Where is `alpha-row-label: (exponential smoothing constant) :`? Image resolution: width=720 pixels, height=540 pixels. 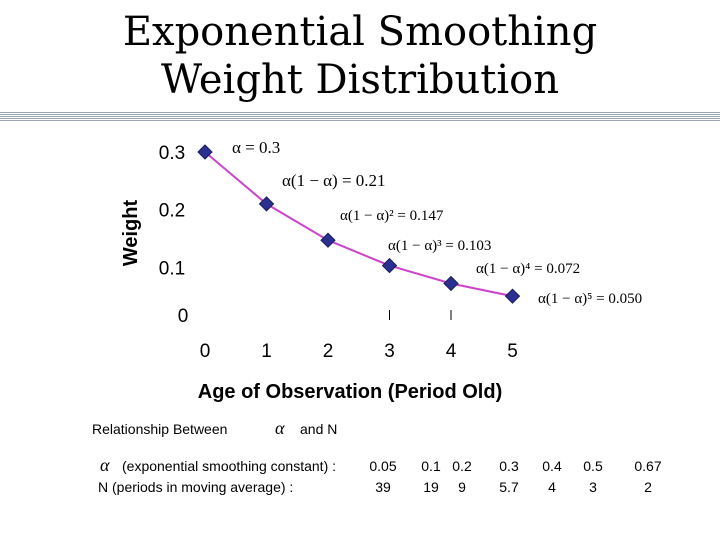
alpha-row-label: (exponential smoothing constant) : is located at coordinates (229, 466).